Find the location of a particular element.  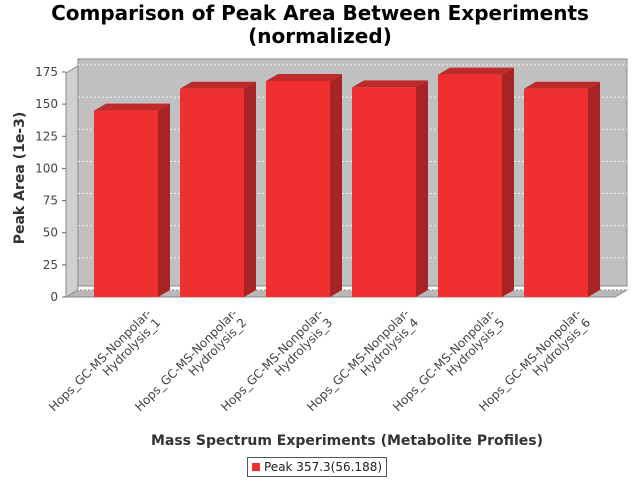

y-tick-label: 75 is located at coordinates (50, 201).